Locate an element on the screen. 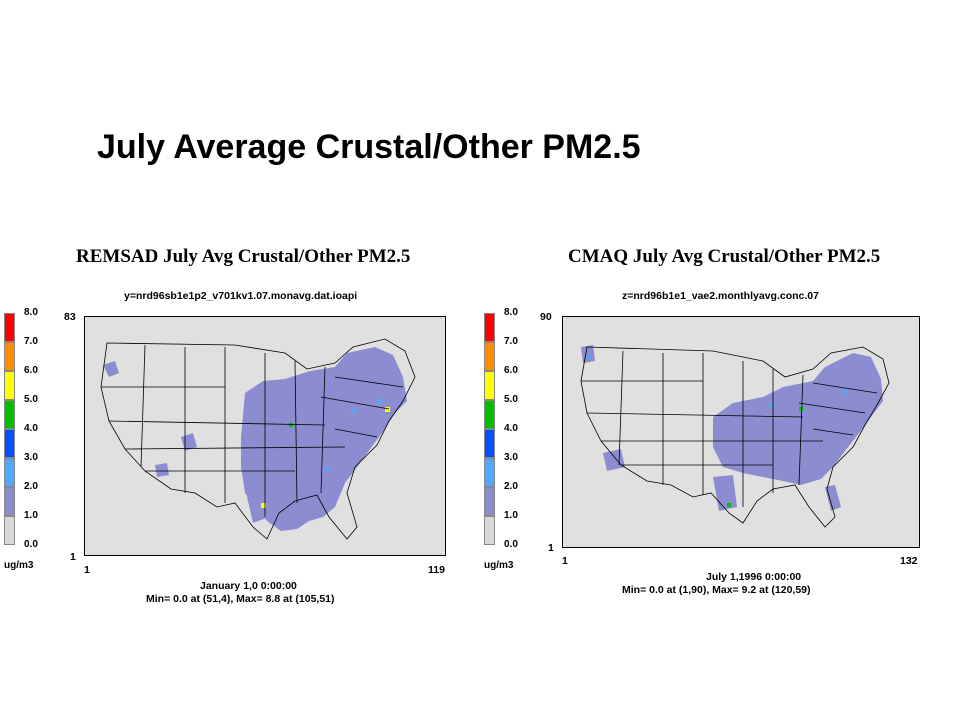 The width and height of the screenshot is (960, 720). slide-title: July Average Crustal/Other PM2.5 is located at coordinates (369, 147).